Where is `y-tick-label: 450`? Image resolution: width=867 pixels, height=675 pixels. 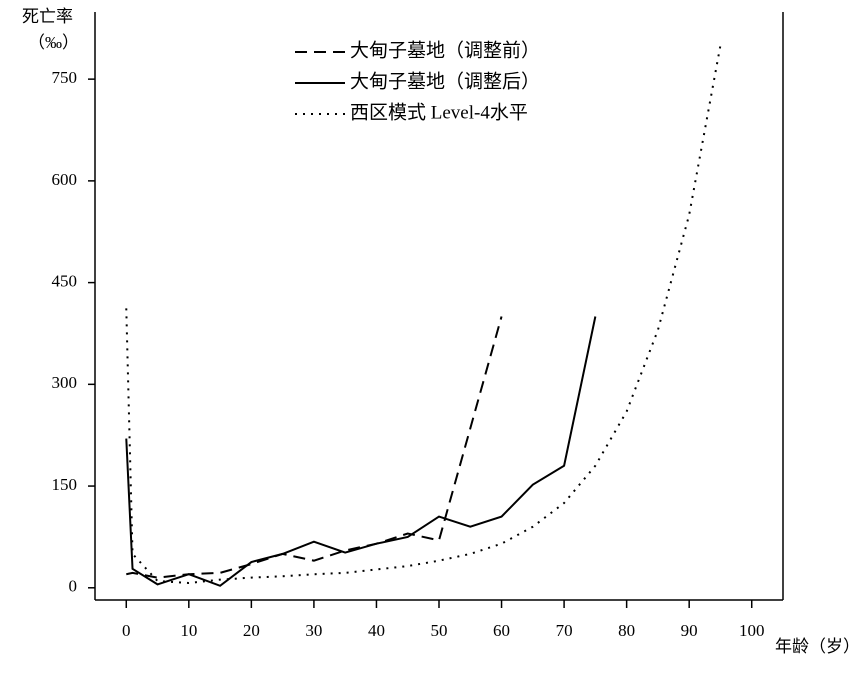
y-tick-label: 450 is located at coordinates (65, 281).